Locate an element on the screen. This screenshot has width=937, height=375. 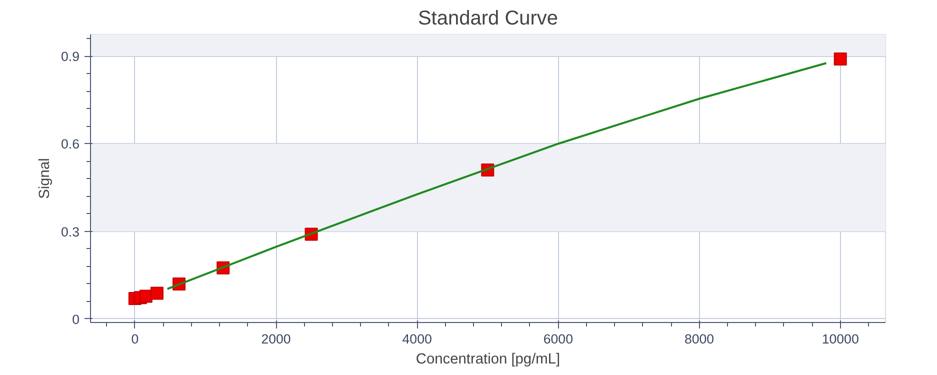
x-tick-label: 8000 is located at coordinates (699, 339).